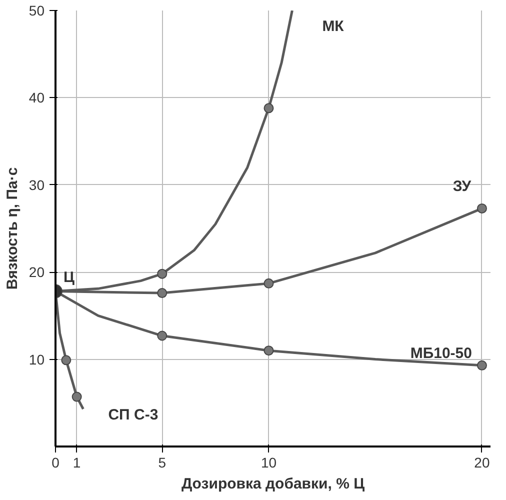 The width and height of the screenshot is (506, 500). Describe the element at coordinates (333, 26) in the screenshot. I see `text: МК` at that location.